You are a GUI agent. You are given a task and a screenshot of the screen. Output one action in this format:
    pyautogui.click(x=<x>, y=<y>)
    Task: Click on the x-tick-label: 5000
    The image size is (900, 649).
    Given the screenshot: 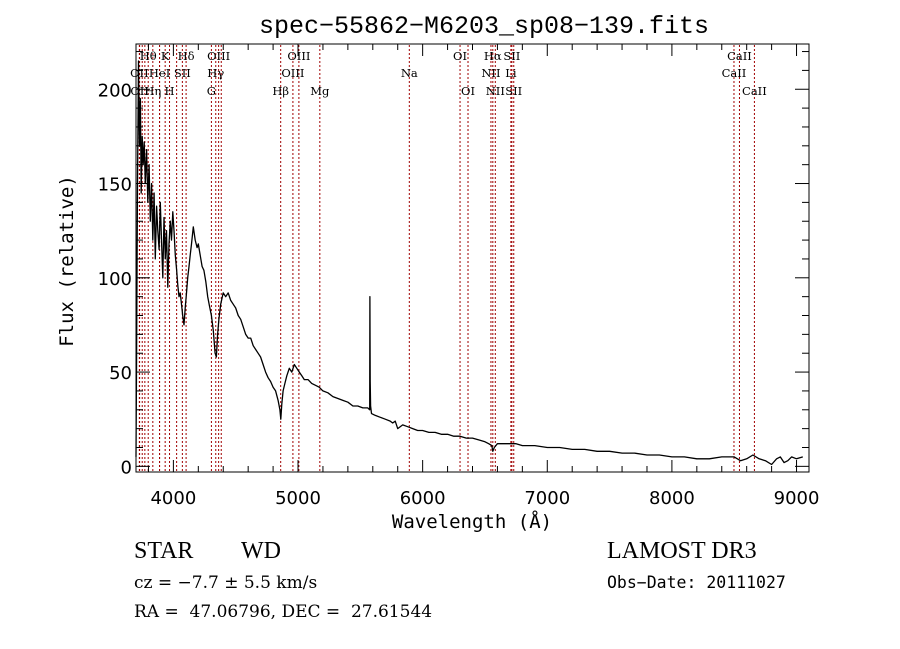 What is the action you would take?
    pyautogui.click(x=298, y=498)
    